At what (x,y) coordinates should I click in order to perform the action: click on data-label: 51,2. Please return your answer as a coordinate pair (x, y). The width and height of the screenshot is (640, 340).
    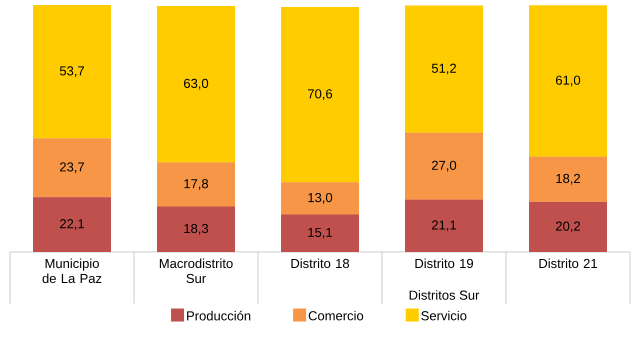
    Looking at the image, I should click on (444, 69).